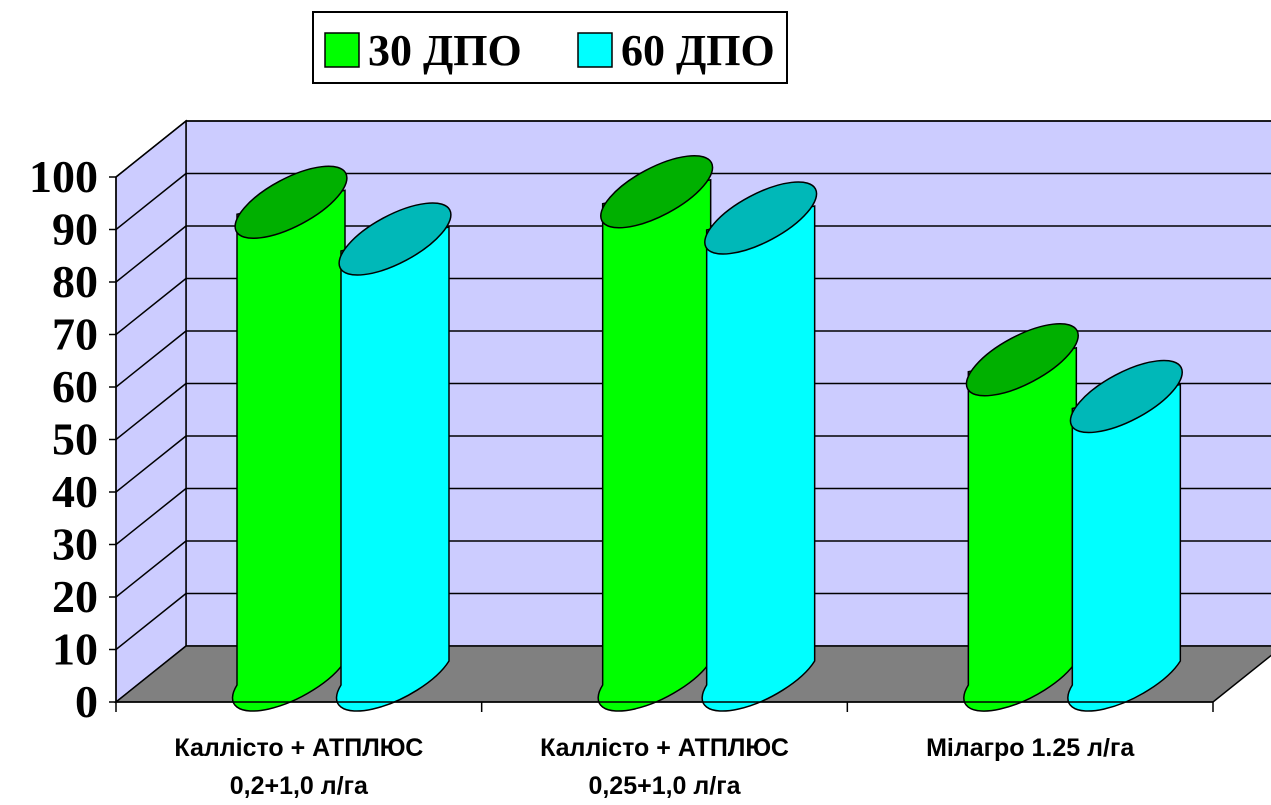 The image size is (1271, 805). I want to click on x-tick-label: 0,25+1,0 л/га, so click(664, 786).